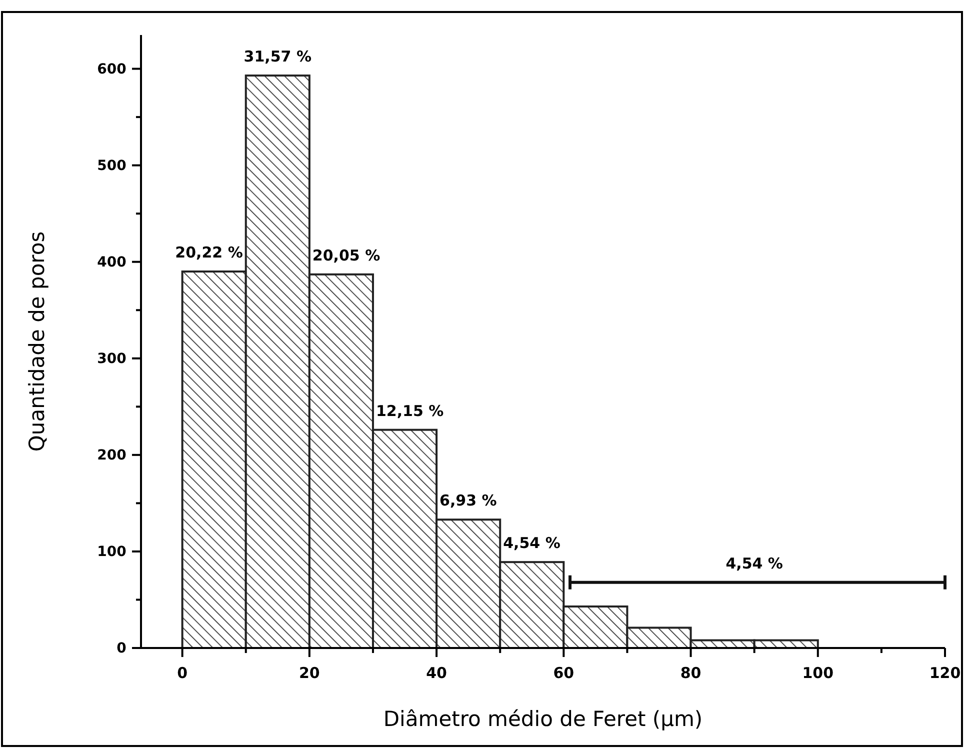  I want to click on y-tick-label: 300, so click(112, 358).